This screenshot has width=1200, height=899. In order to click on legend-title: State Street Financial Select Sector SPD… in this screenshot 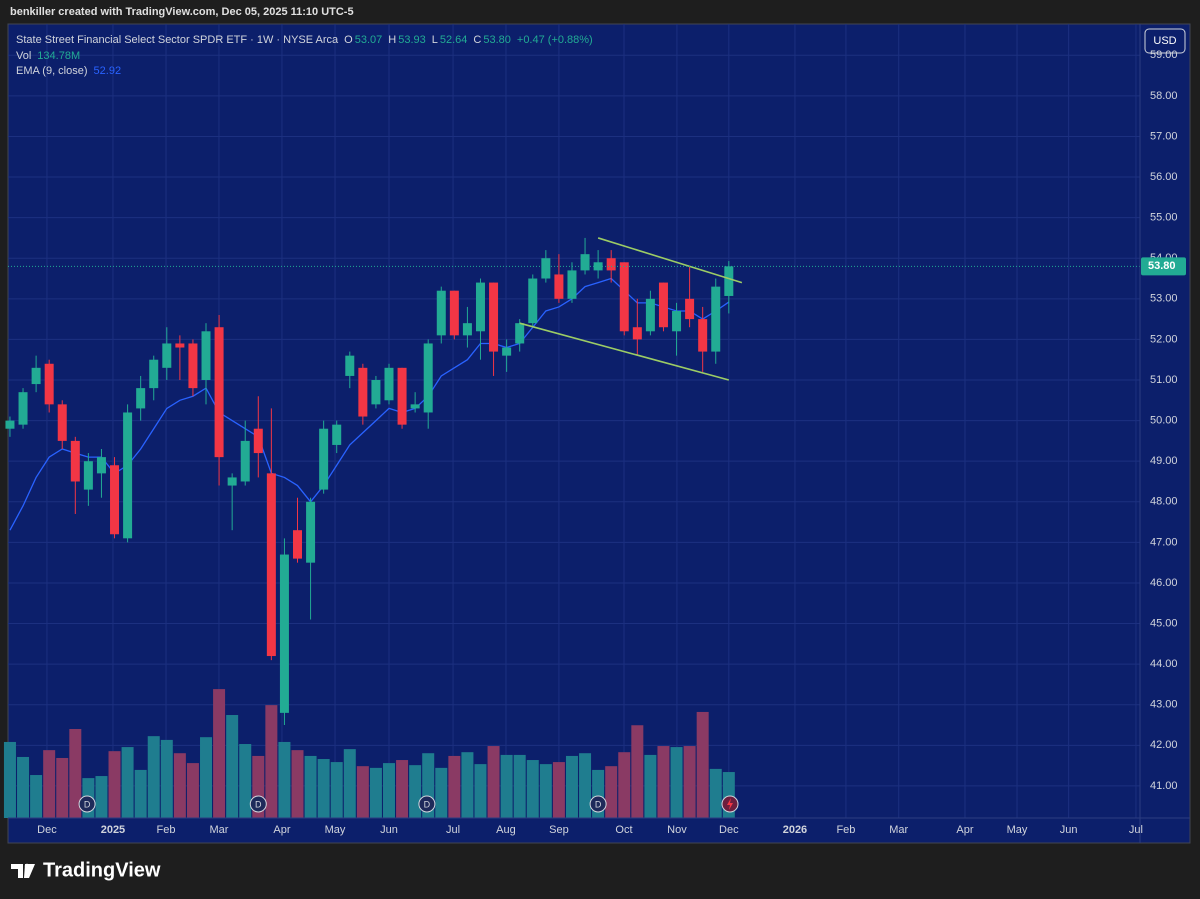, I will do `click(177, 40)`.